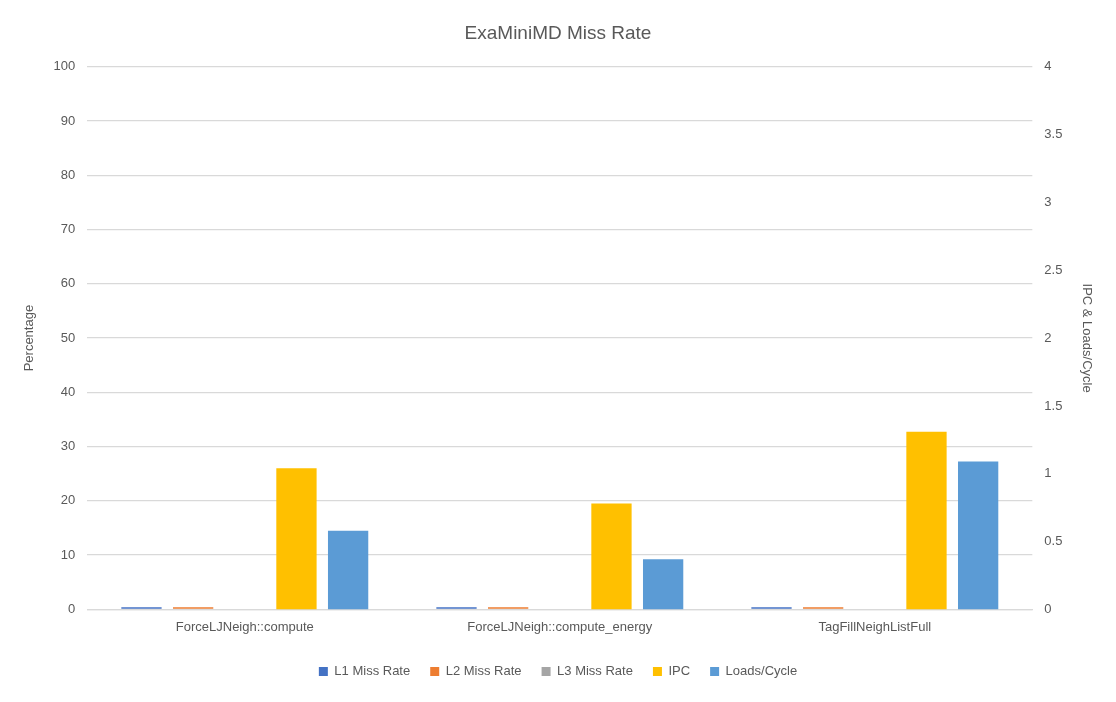 The image size is (1116, 702). I want to click on y-tick-label: 40, so click(68, 391).